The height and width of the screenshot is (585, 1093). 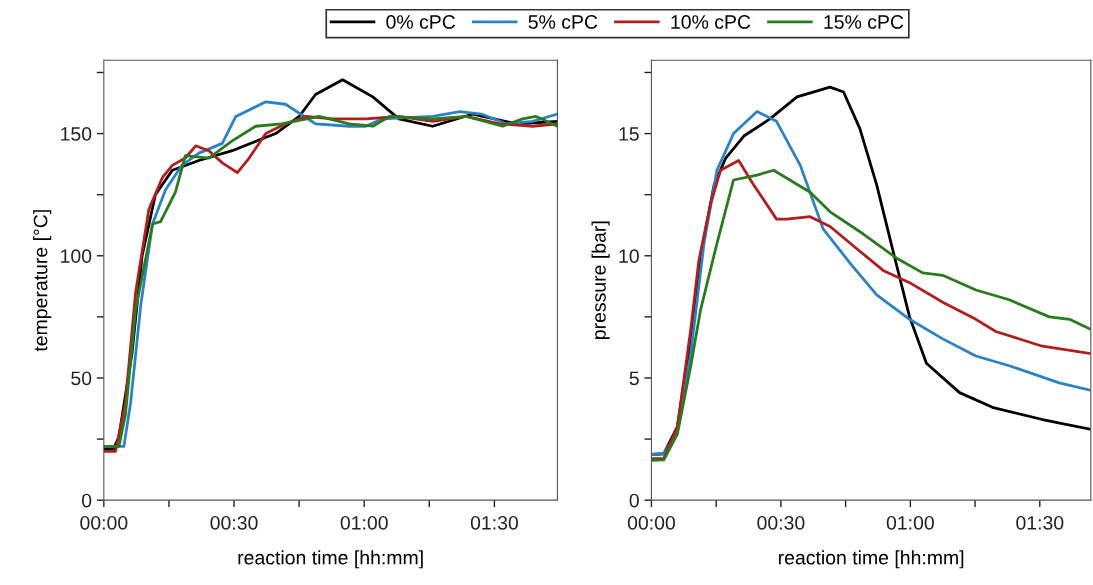 What do you see at coordinates (629, 256) in the screenshot?
I see `y-tick-label: 10` at bounding box center [629, 256].